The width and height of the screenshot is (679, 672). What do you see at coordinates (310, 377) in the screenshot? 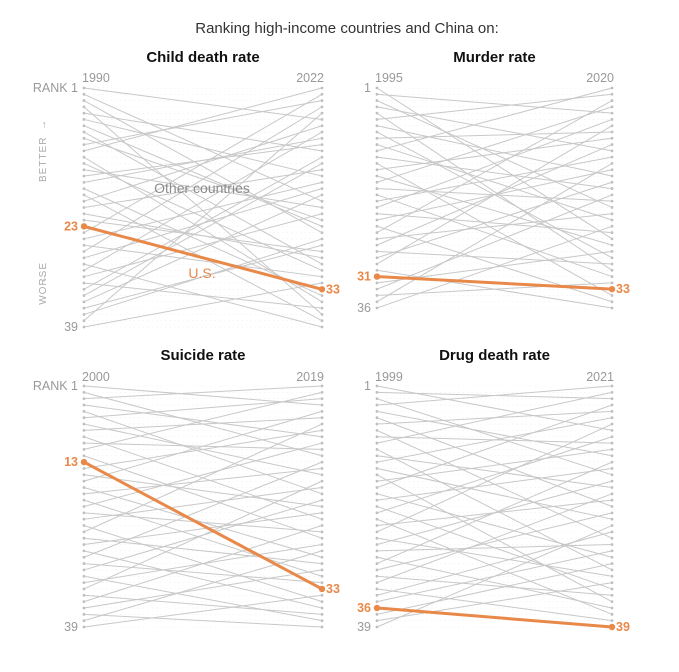
I see `end-year-label: 2019` at bounding box center [310, 377].